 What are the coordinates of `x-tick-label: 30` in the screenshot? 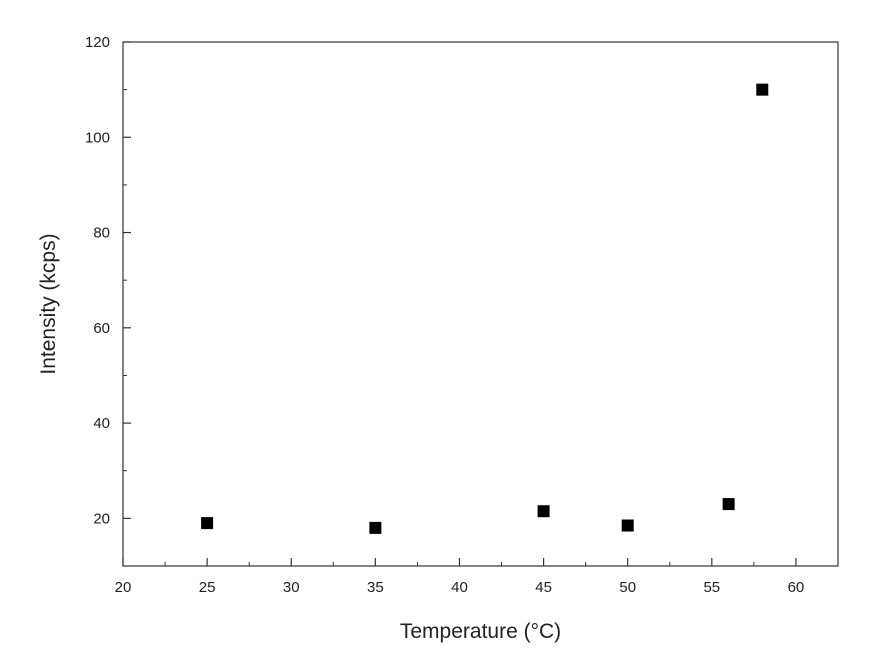 It's located at (291, 587).